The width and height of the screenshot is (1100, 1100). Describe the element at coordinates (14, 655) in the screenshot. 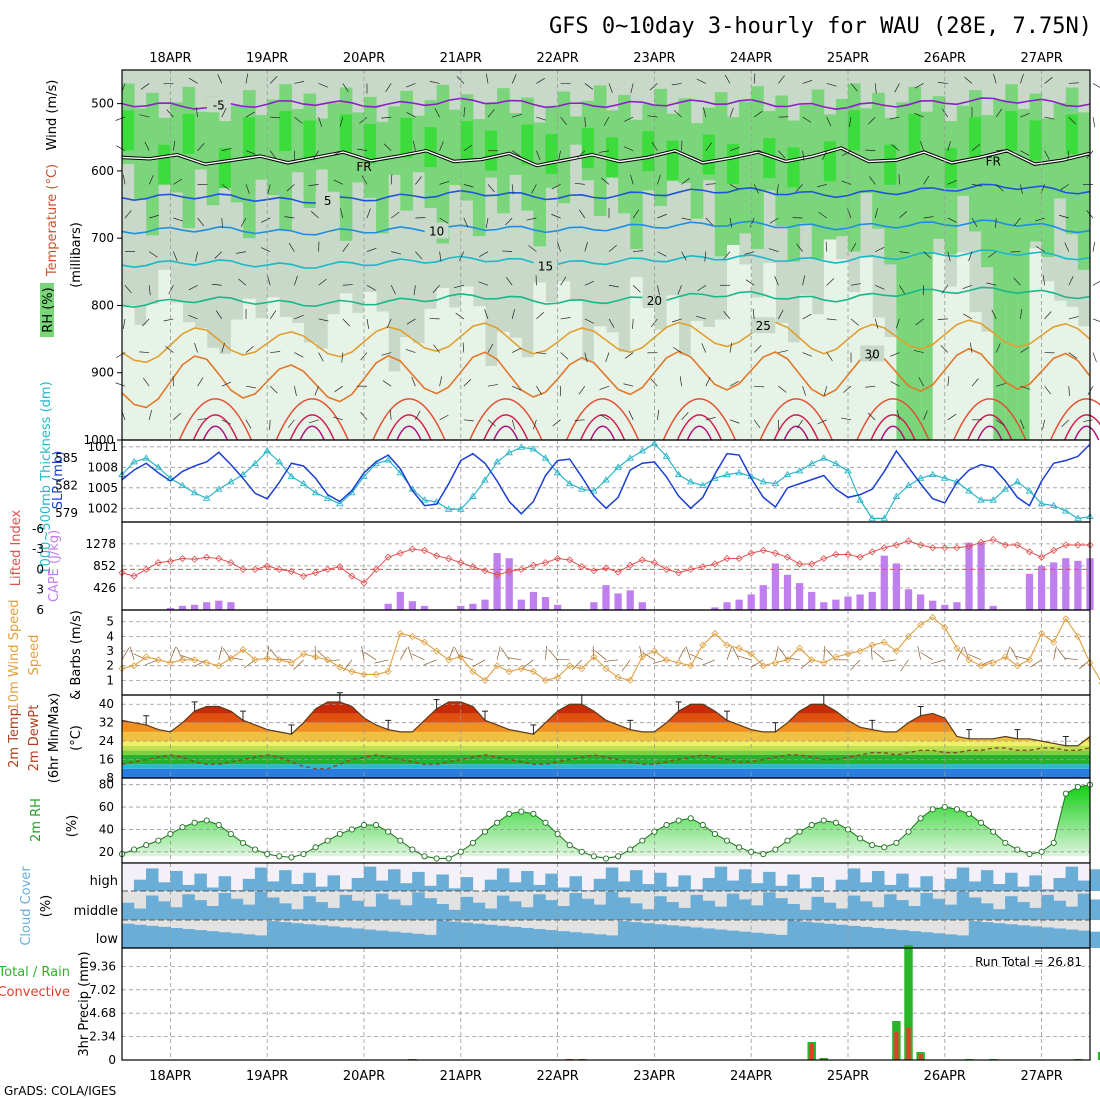

I see `axis-label-wind10m: 10m Wind Speed` at that location.